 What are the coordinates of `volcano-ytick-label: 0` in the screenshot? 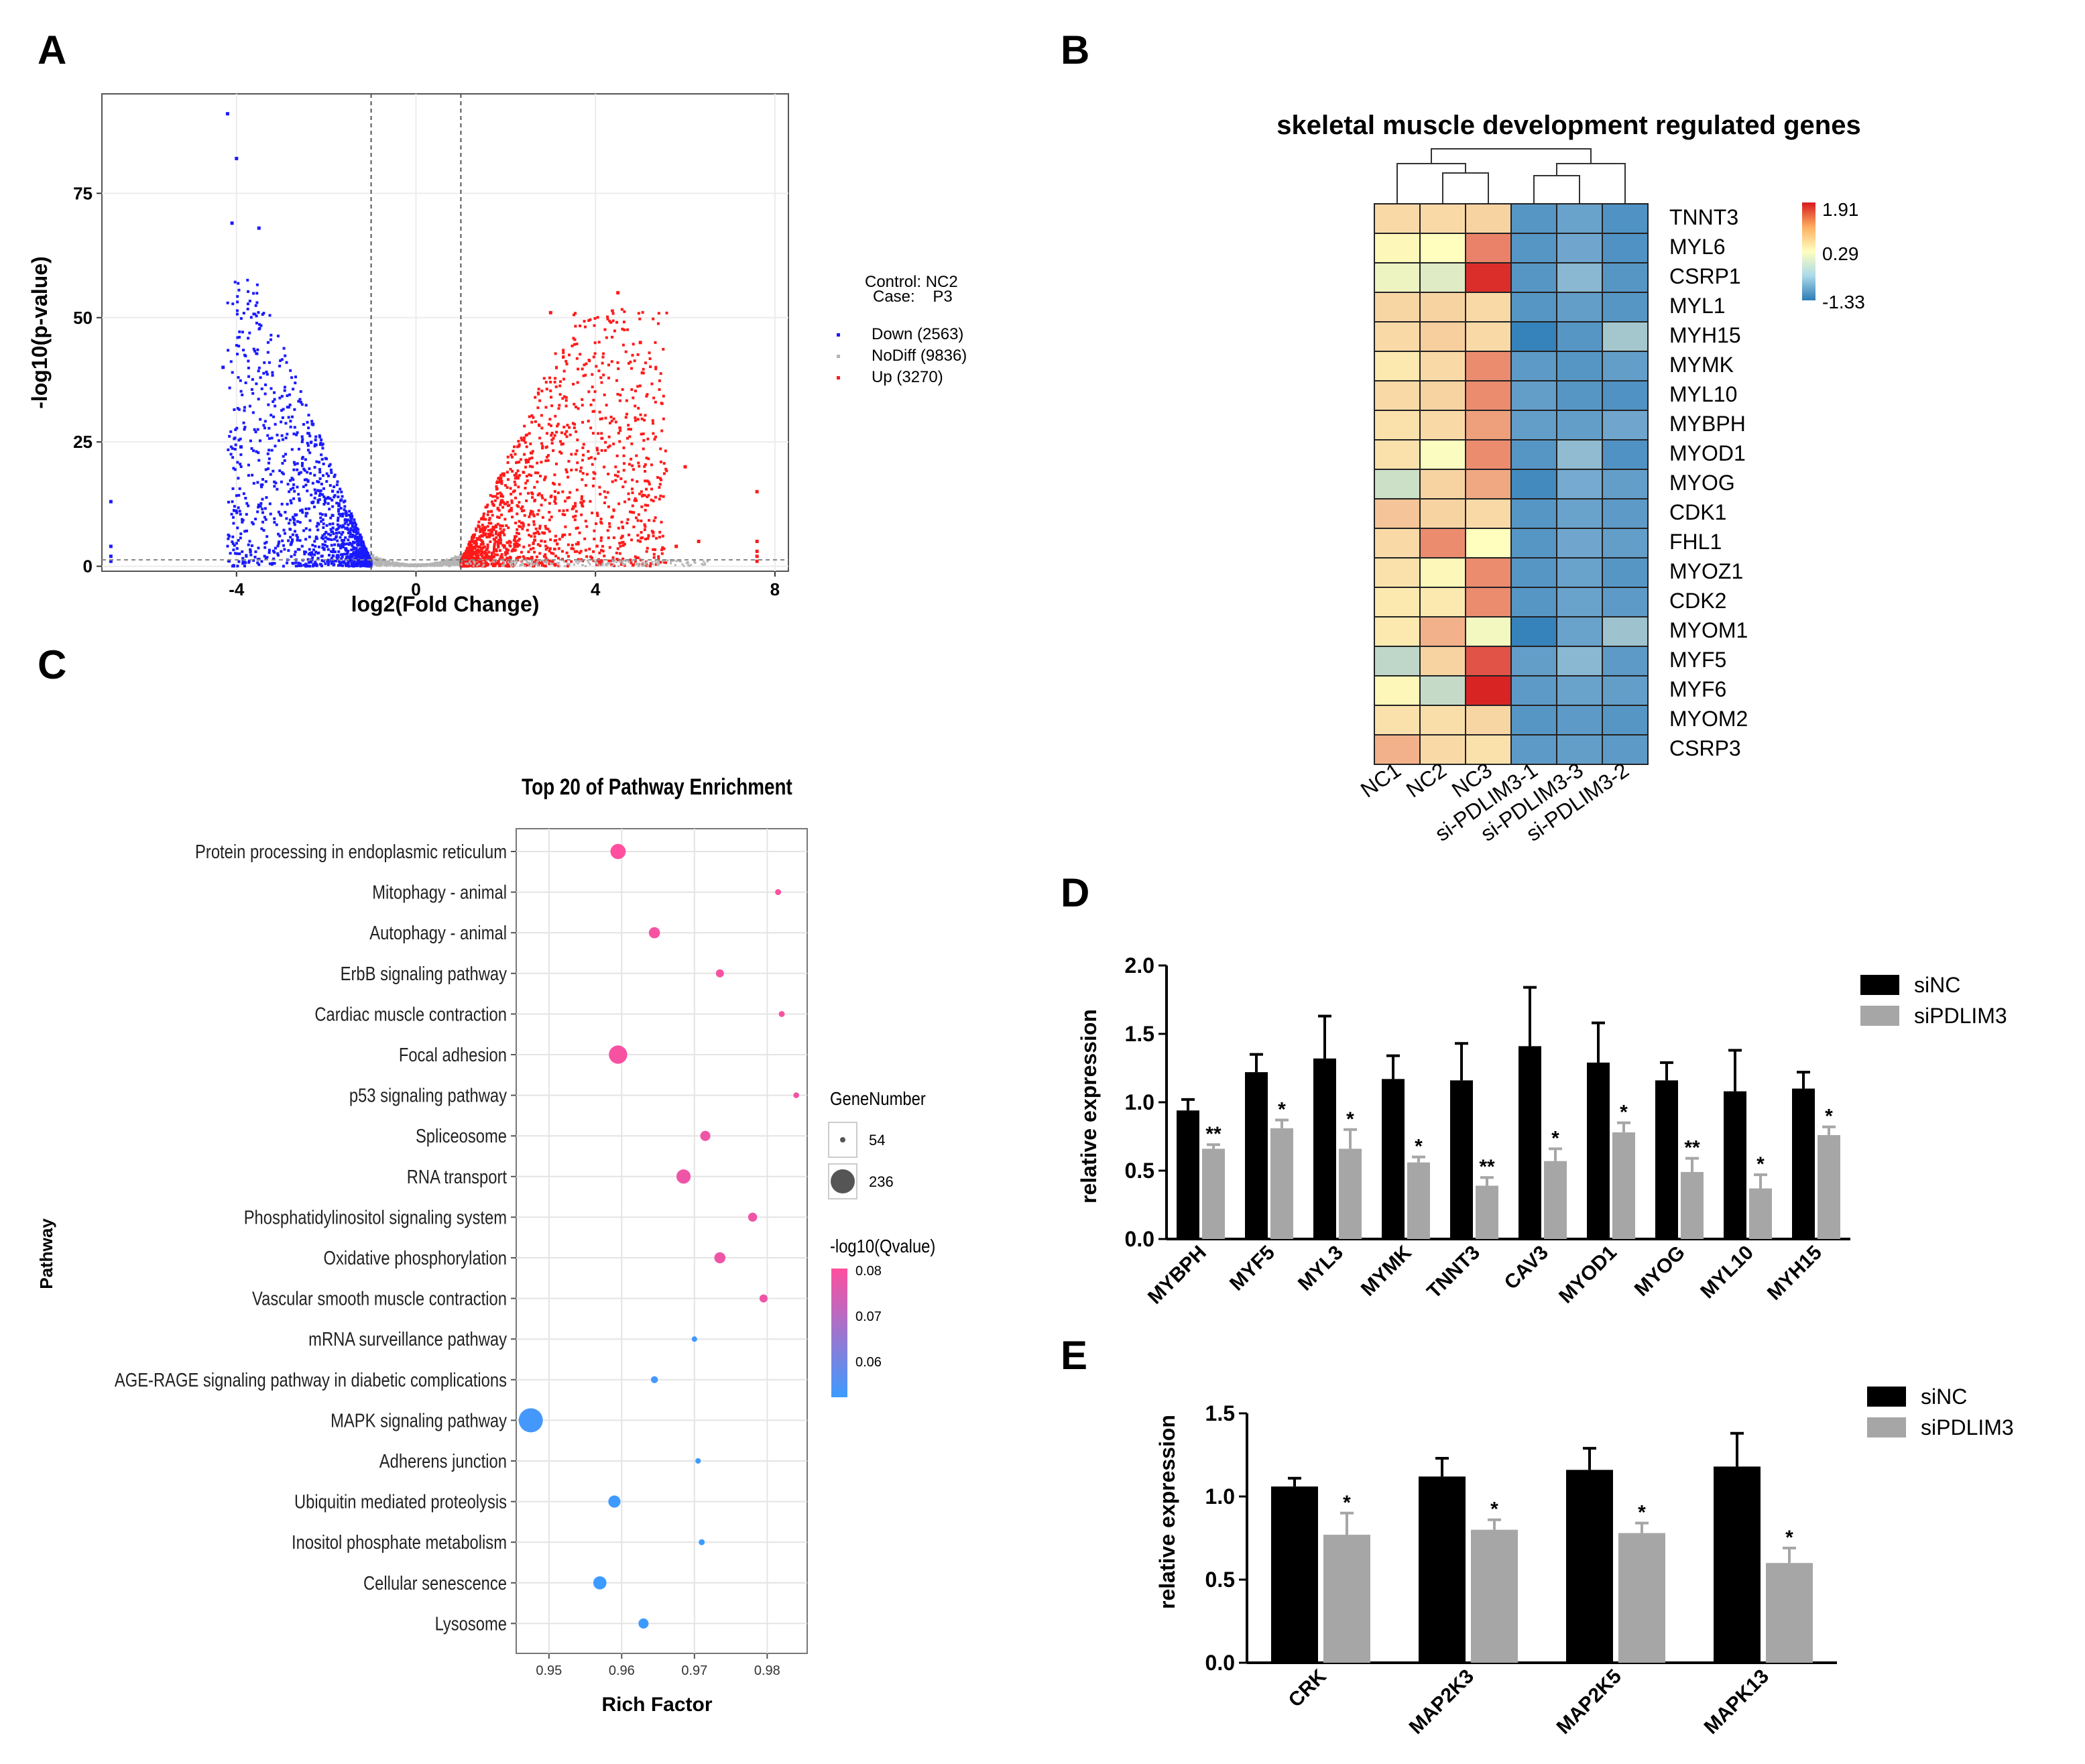 It's located at (88, 566).